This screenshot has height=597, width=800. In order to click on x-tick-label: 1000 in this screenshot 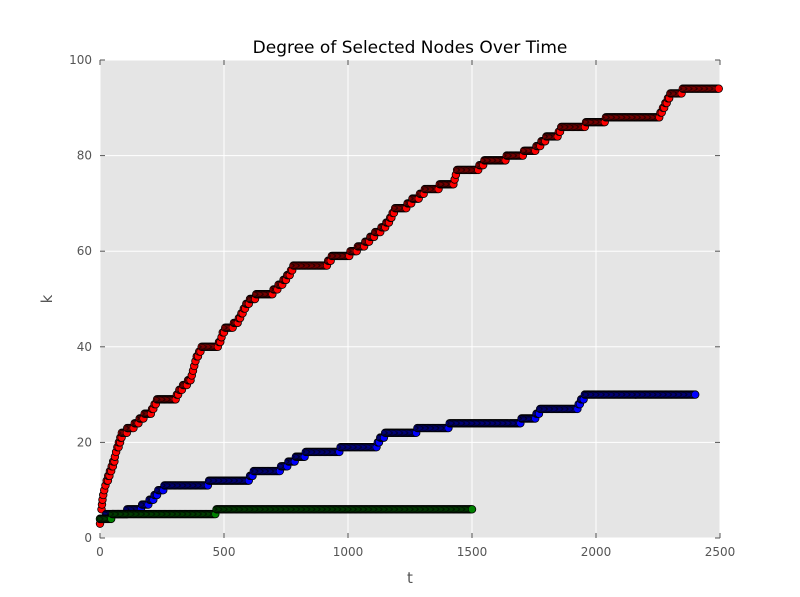, I will do `click(348, 552)`.